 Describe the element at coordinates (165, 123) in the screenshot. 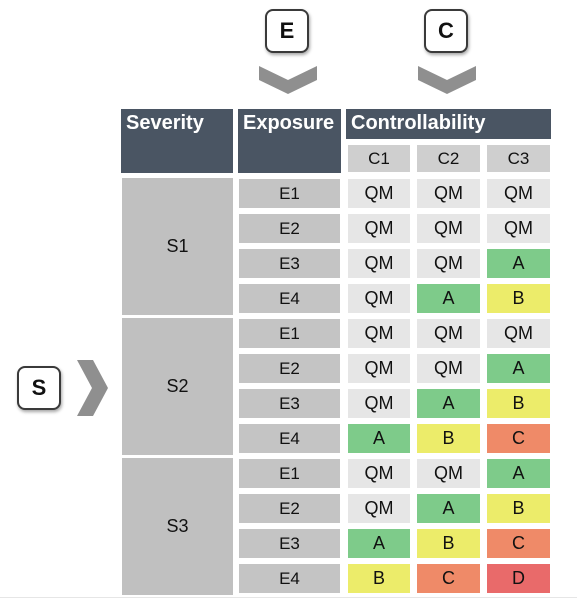

I see `severity-header-label: Severity` at that location.